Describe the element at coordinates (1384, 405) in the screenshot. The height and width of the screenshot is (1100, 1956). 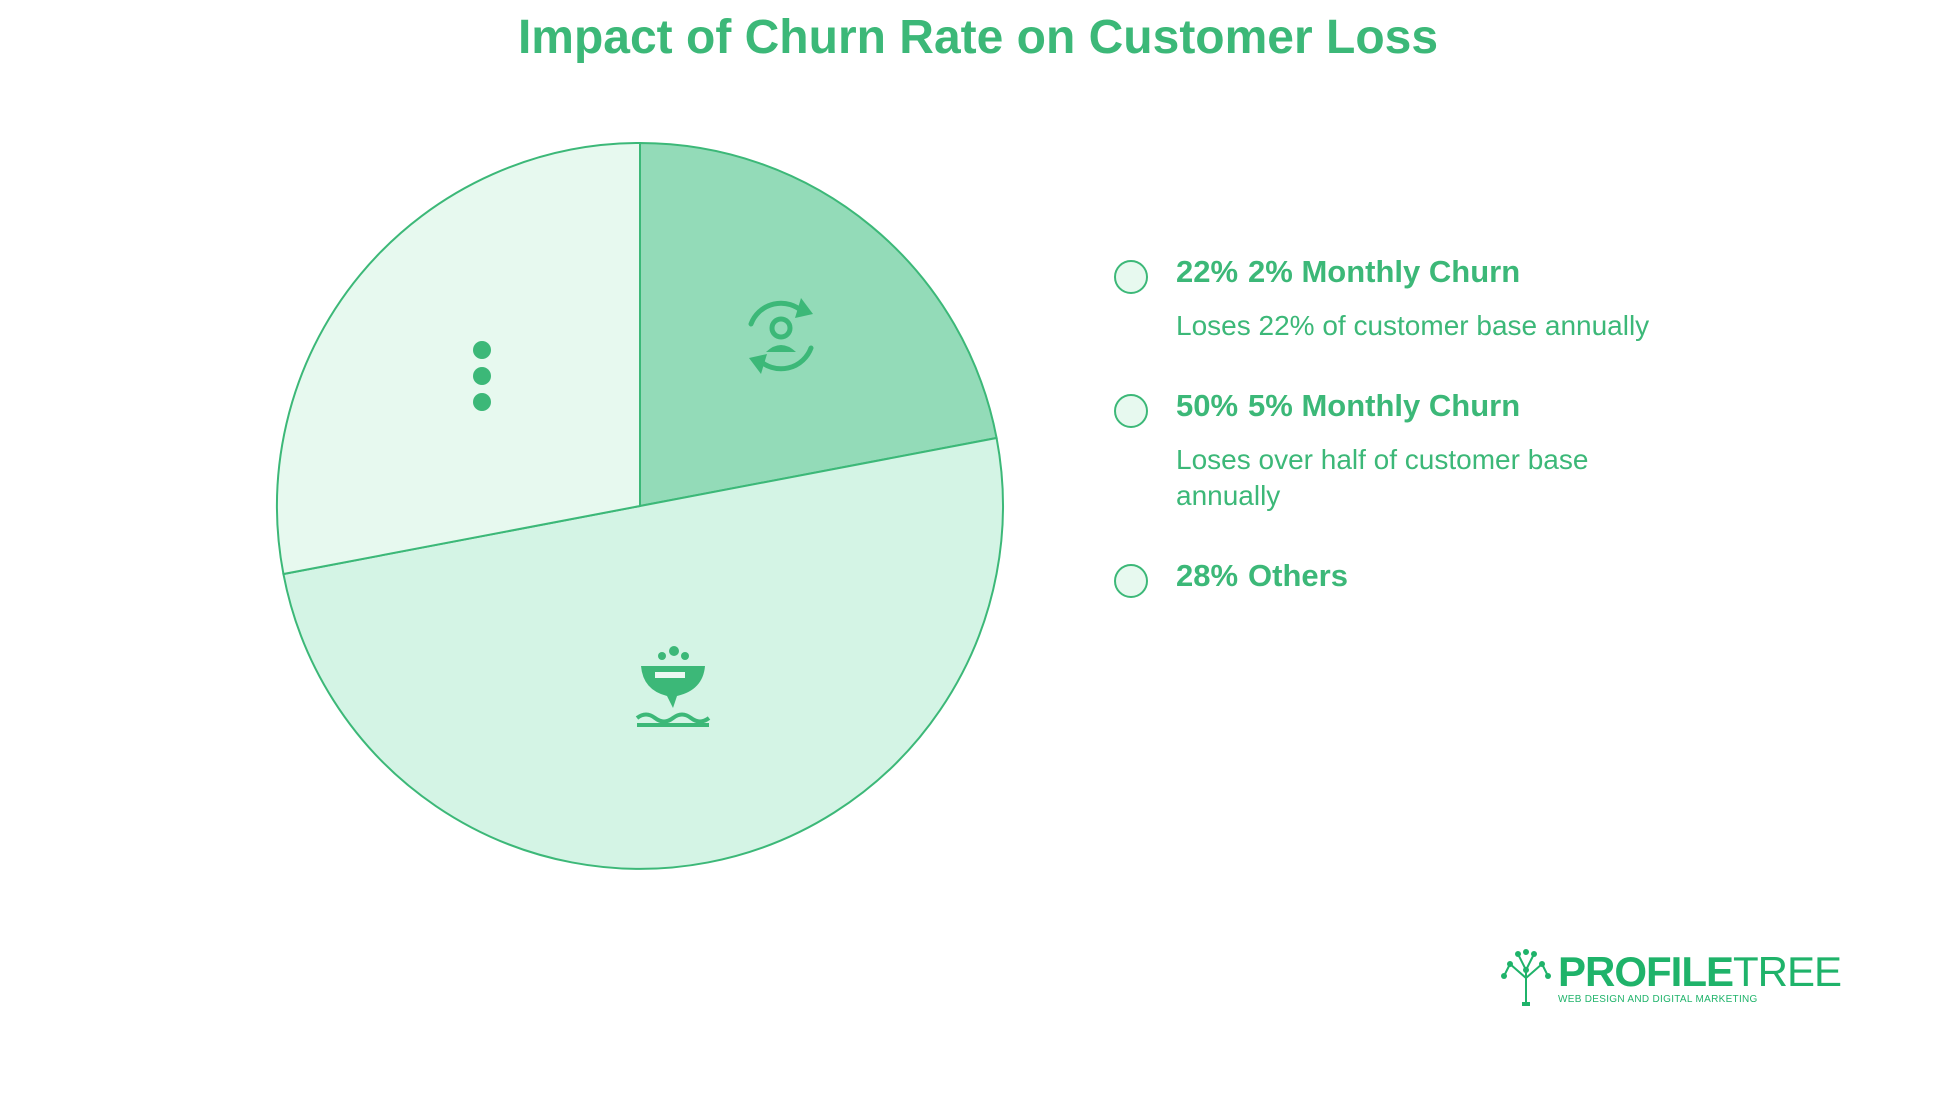
I see `legend-label: 5% Monthly Churn` at that location.